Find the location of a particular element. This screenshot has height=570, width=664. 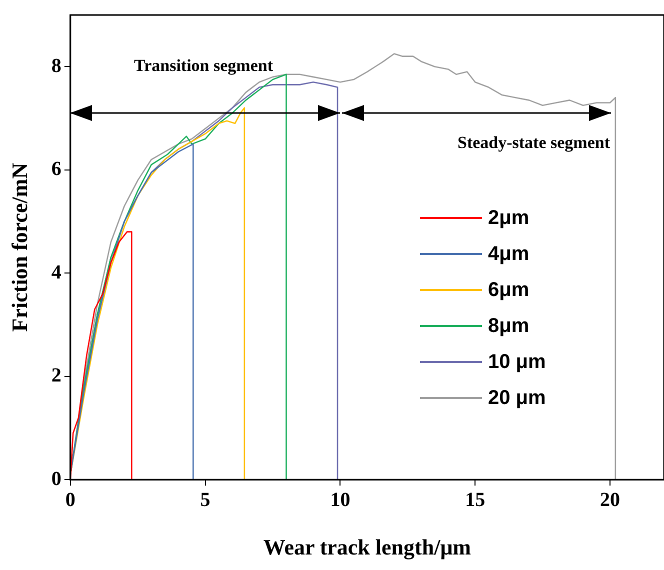

legend-label: 4μm is located at coordinates (509, 254).